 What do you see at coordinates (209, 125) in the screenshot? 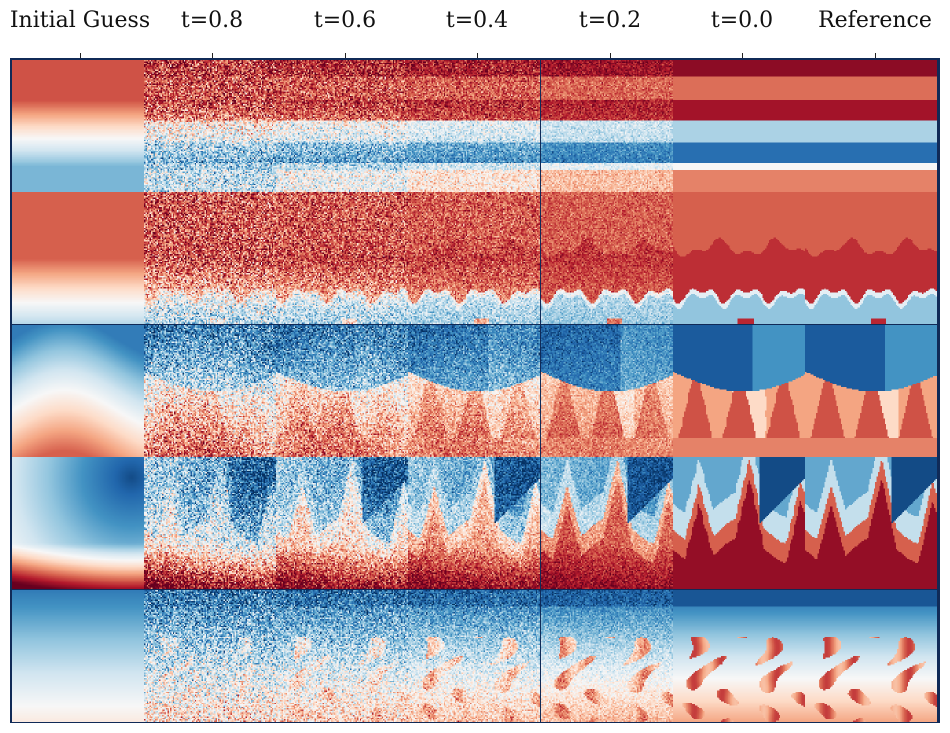
I see `panel-r1-c2` at bounding box center [209, 125].